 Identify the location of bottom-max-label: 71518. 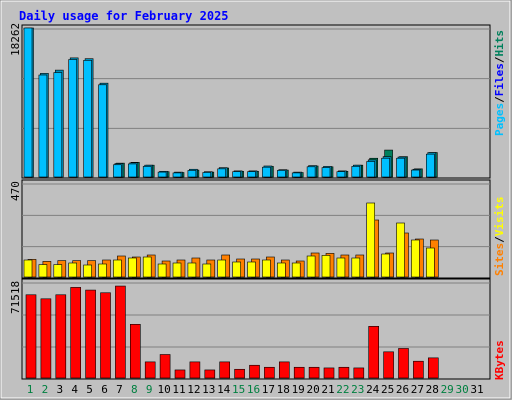
(15, 297).